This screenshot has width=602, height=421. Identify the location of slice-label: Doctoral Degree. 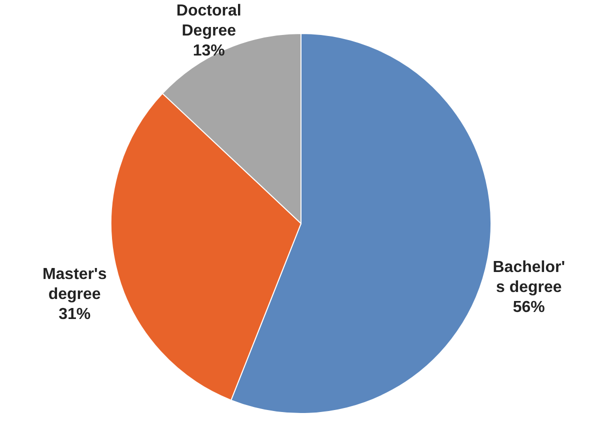
(209, 21).